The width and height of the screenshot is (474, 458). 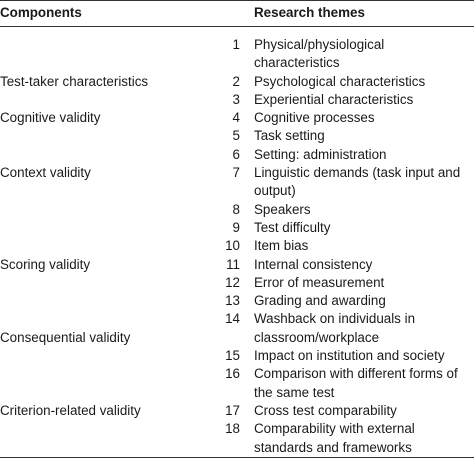 I want to click on theme-cell: Internal consistency, so click(x=313, y=264).